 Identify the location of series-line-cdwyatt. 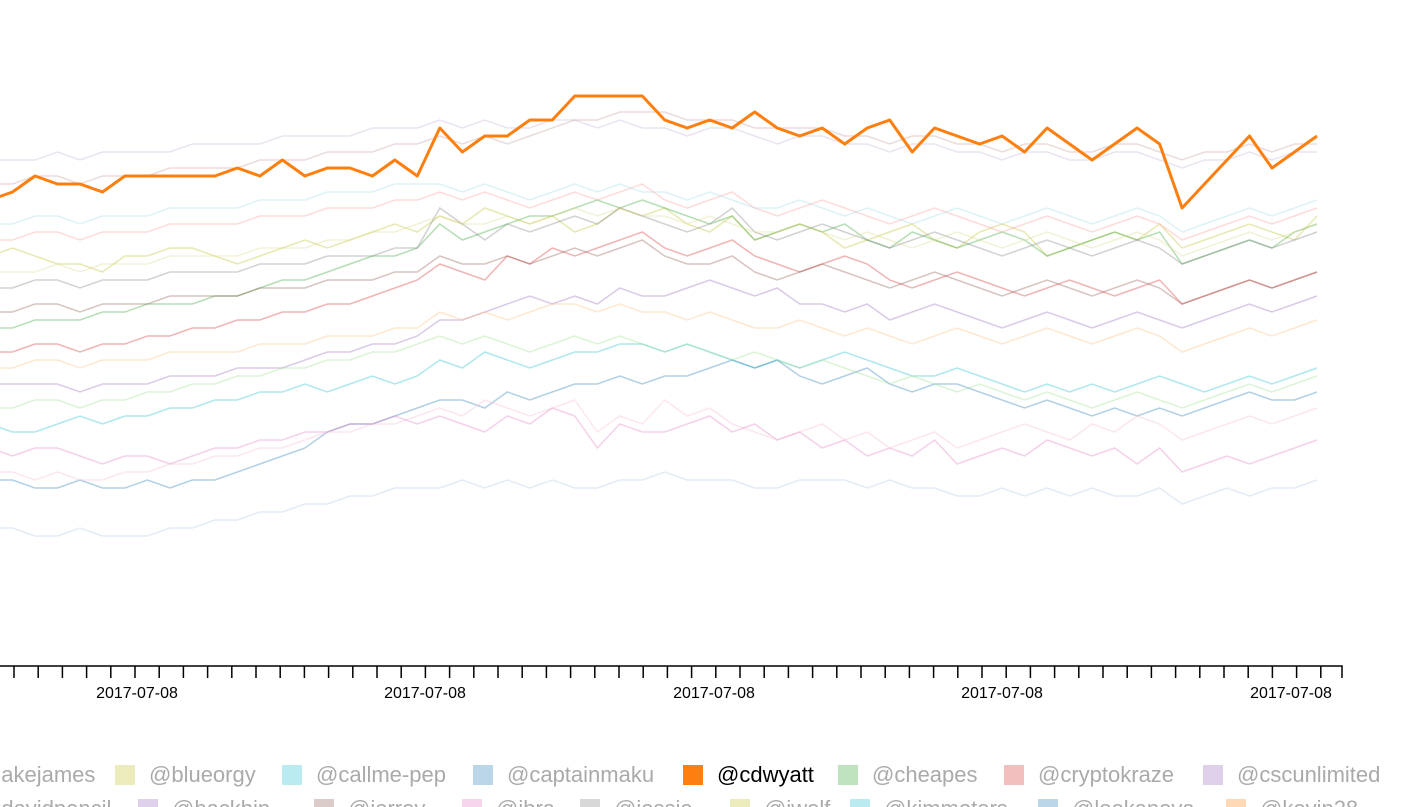
(659, 152).